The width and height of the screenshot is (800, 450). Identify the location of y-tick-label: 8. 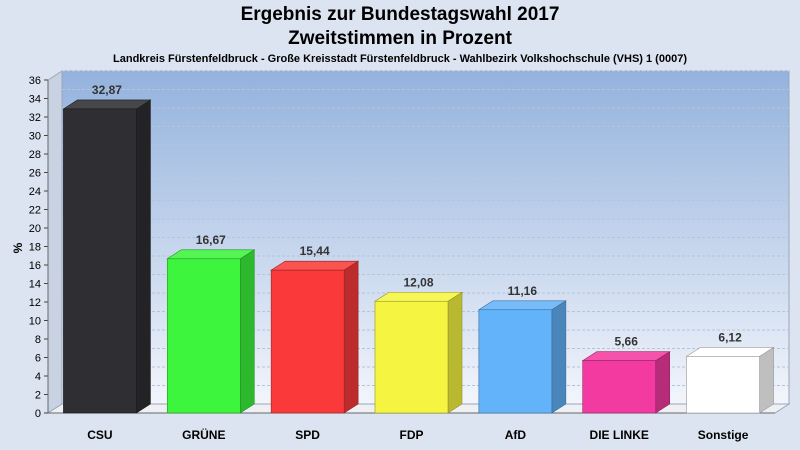
(38, 340).